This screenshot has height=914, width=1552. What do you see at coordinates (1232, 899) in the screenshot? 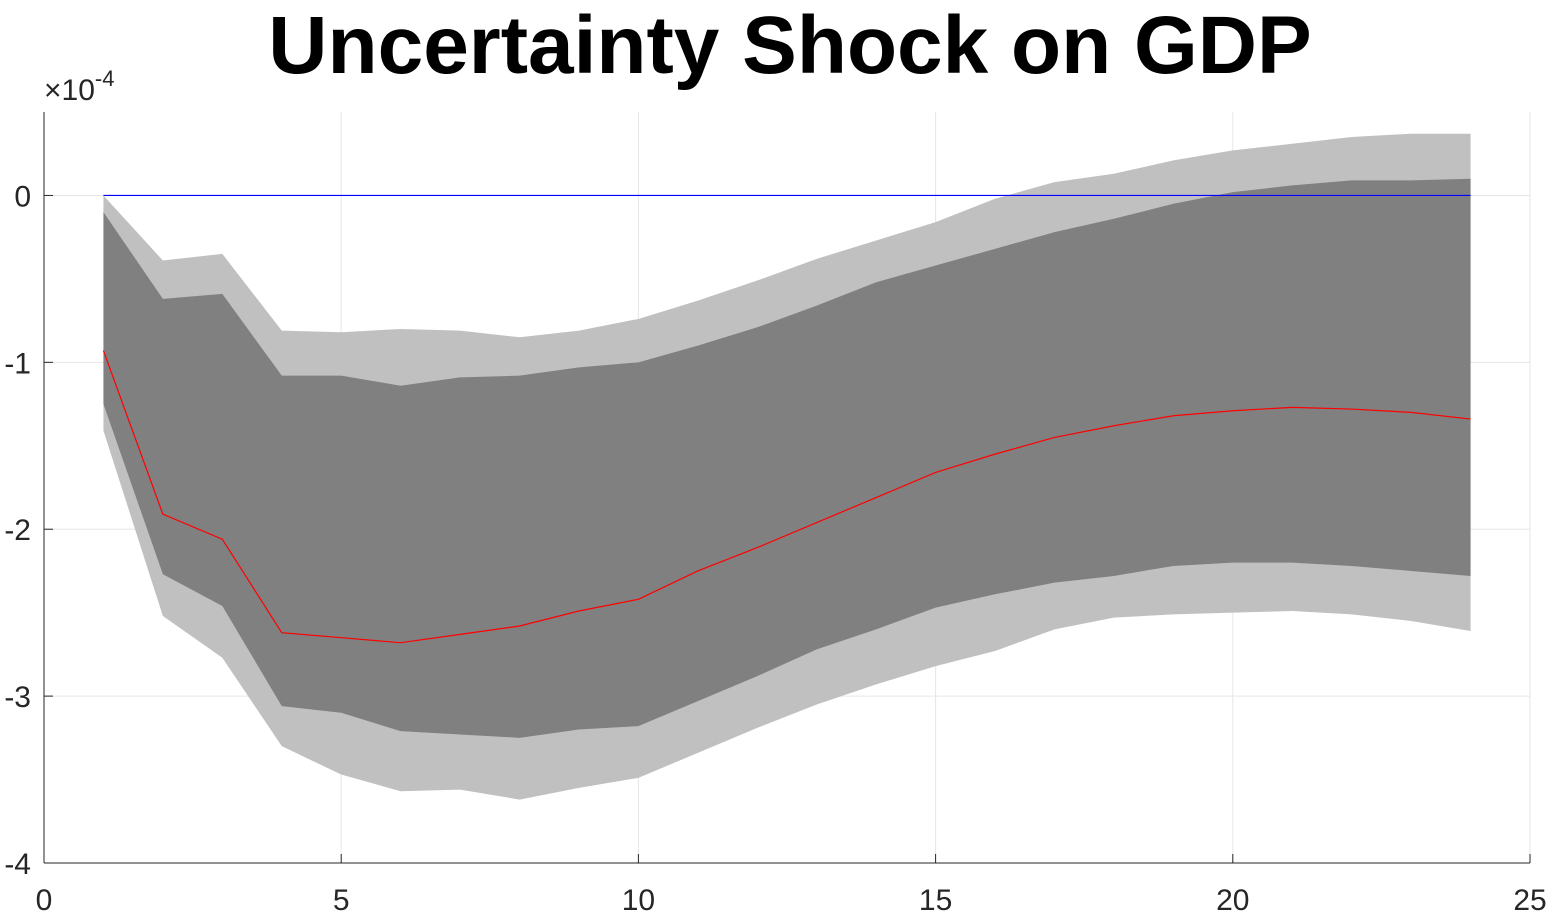
I see `x-tick-label: 20` at bounding box center [1232, 899].